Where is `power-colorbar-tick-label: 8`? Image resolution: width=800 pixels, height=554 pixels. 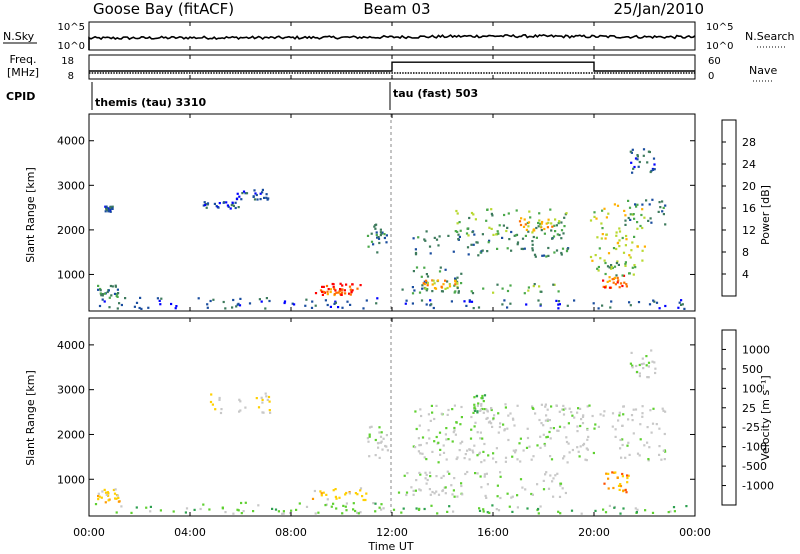 power-colorbar-tick-label: 8 is located at coordinates (745, 252).